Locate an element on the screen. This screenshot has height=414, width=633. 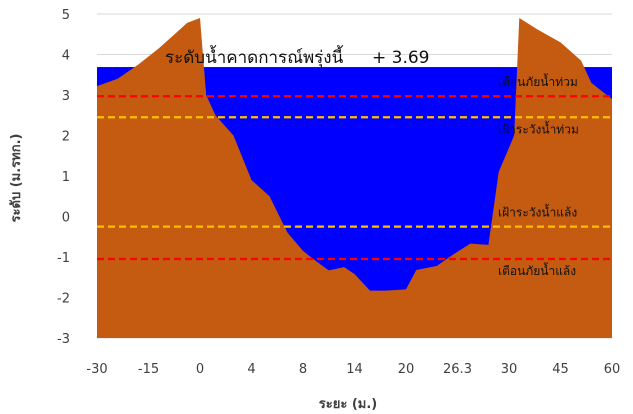
x-tick-label: 8 is located at coordinates (303, 369).